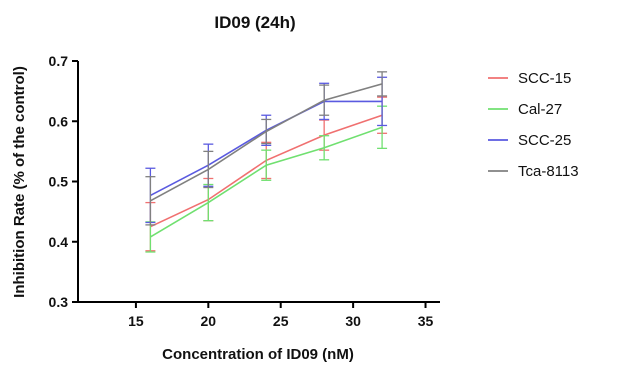 The width and height of the screenshot is (622, 369). What do you see at coordinates (540, 109) in the screenshot?
I see `legend-label: Cal-27` at bounding box center [540, 109].